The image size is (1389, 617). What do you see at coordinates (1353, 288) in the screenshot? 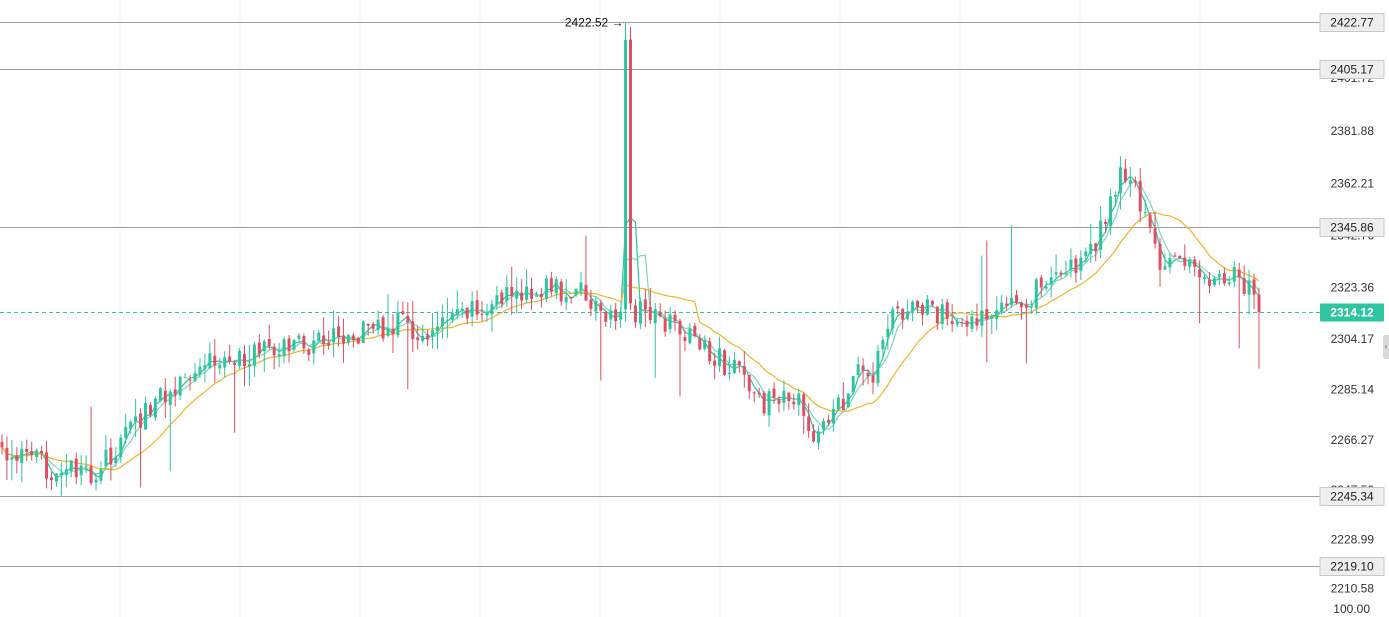
I see `y-tick-label: 2323.36` at bounding box center [1353, 288].